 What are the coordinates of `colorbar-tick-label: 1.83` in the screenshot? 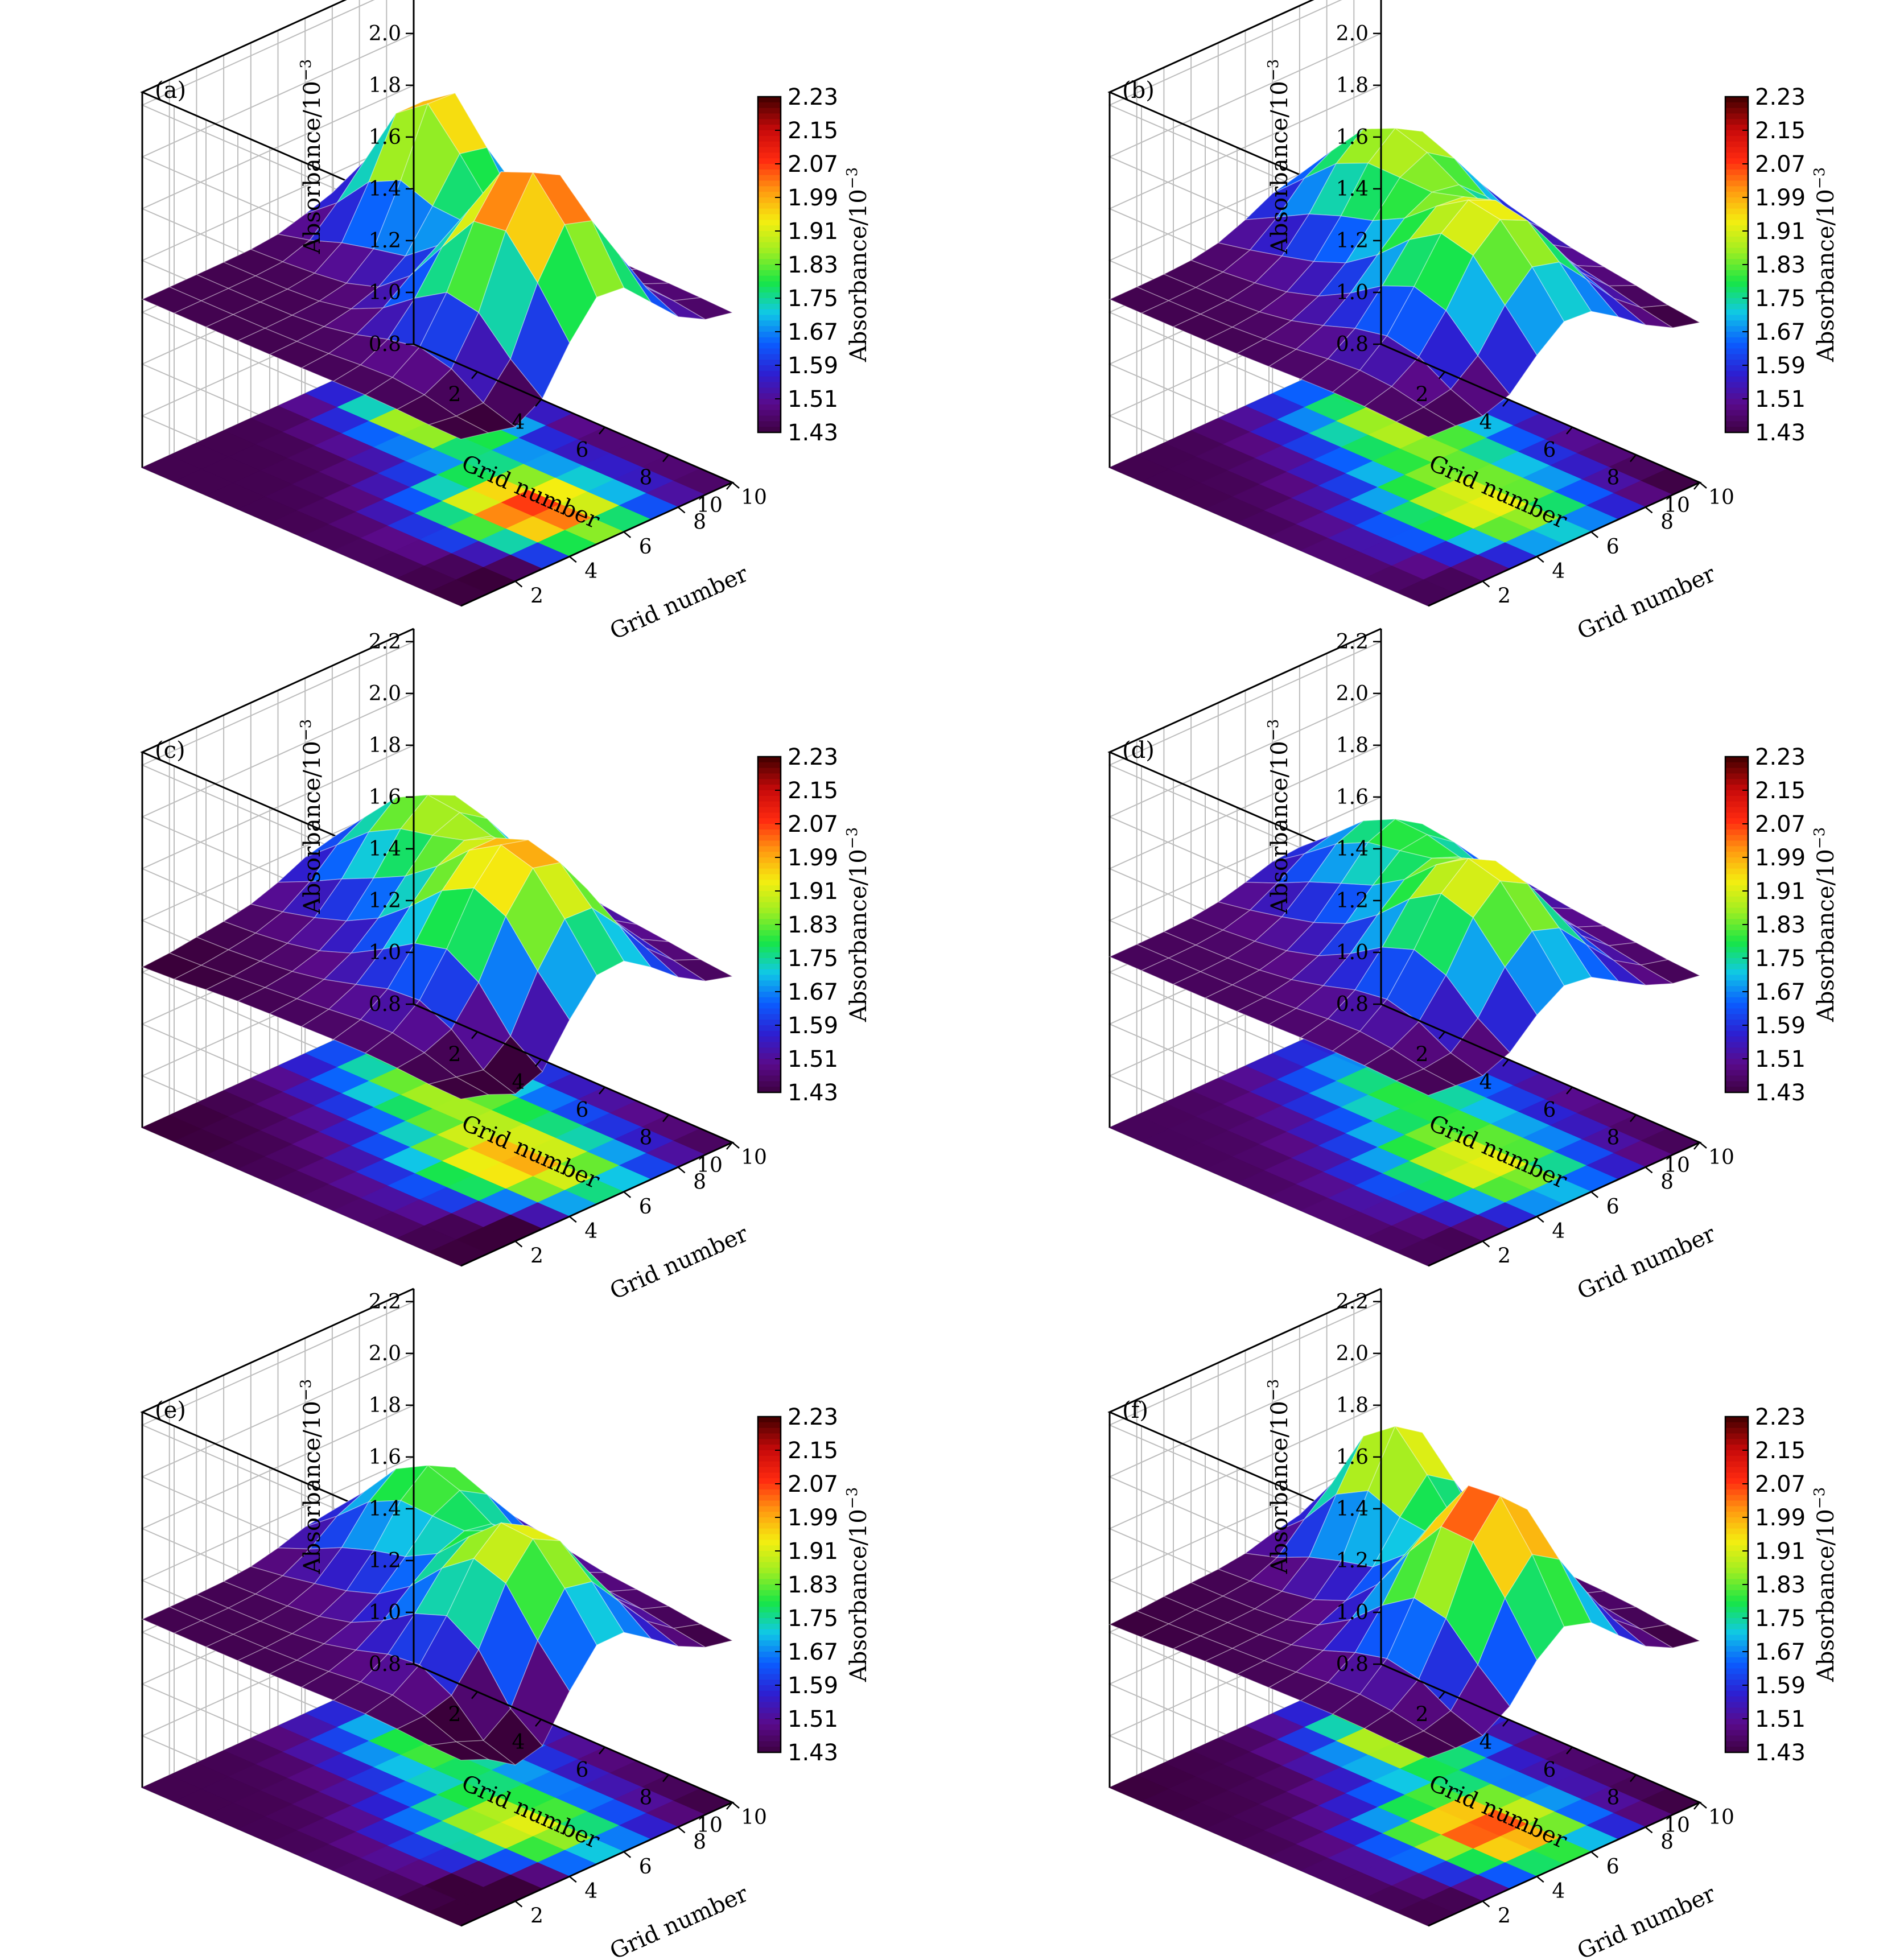 It's located at (1781, 1585).